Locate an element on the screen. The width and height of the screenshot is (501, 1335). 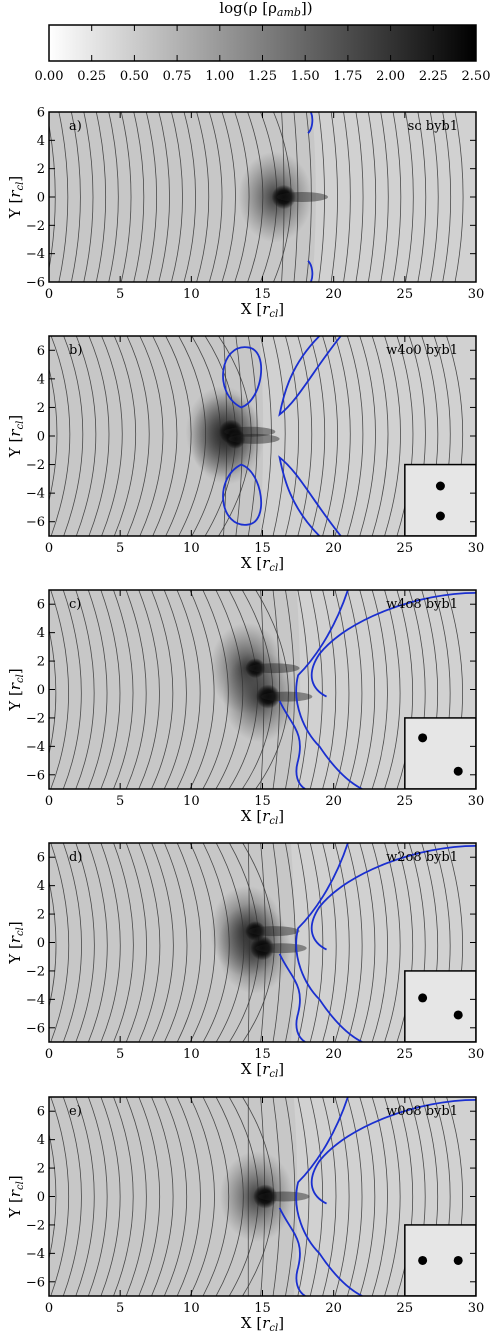
run-label: w0o8 byb1 is located at coordinates (422, 1111).